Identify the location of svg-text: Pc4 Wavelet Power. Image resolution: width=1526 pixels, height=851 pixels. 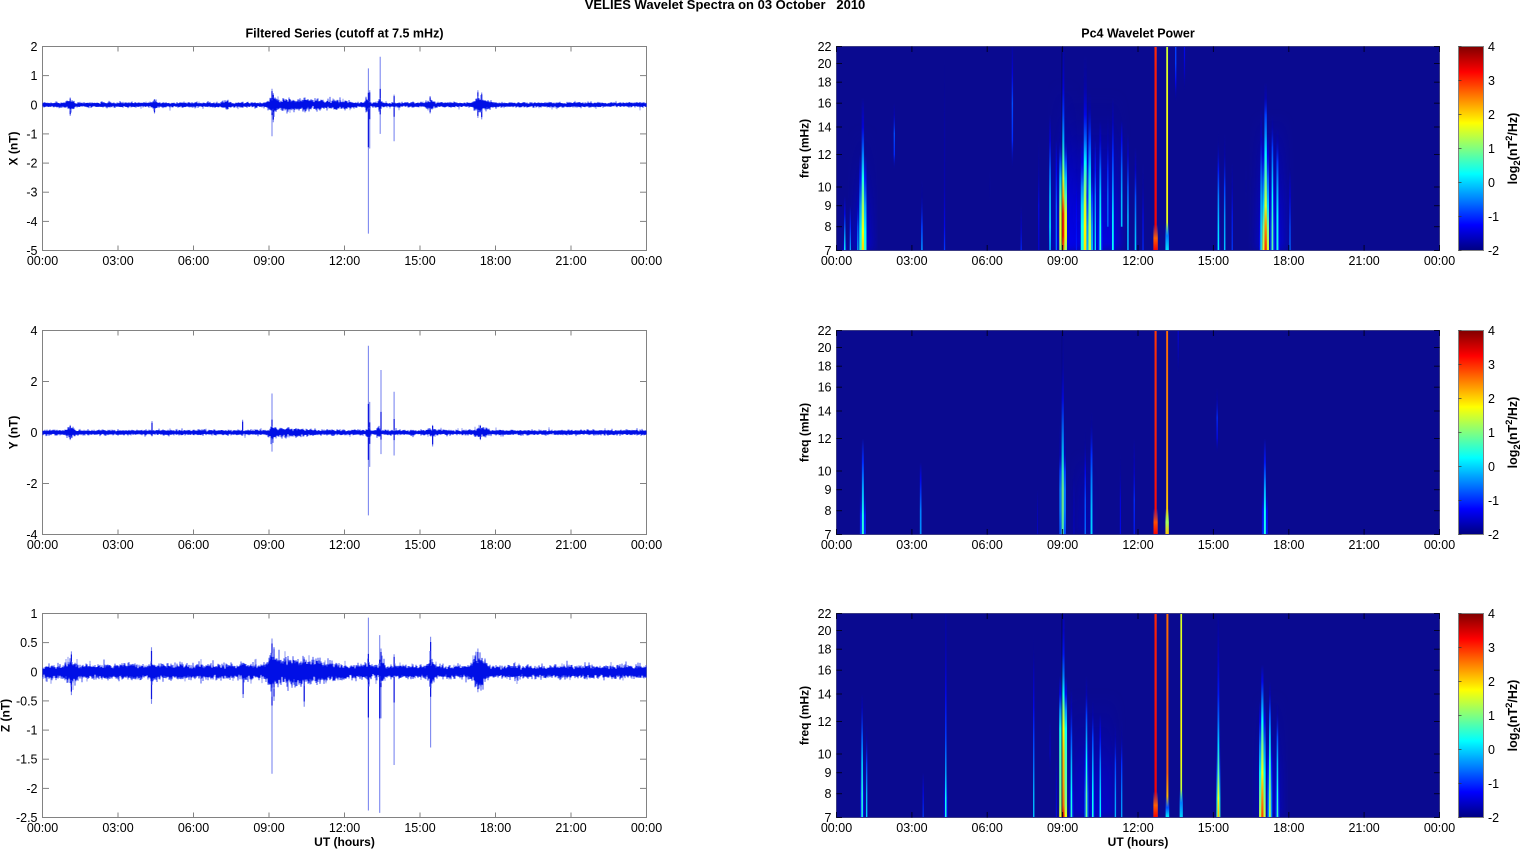
(1138, 34).